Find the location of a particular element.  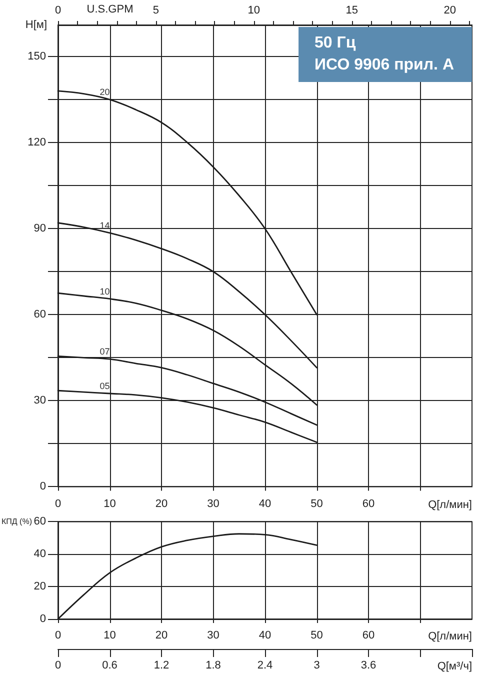

x2-tick-label: 0.6 is located at coordinates (110, 666).